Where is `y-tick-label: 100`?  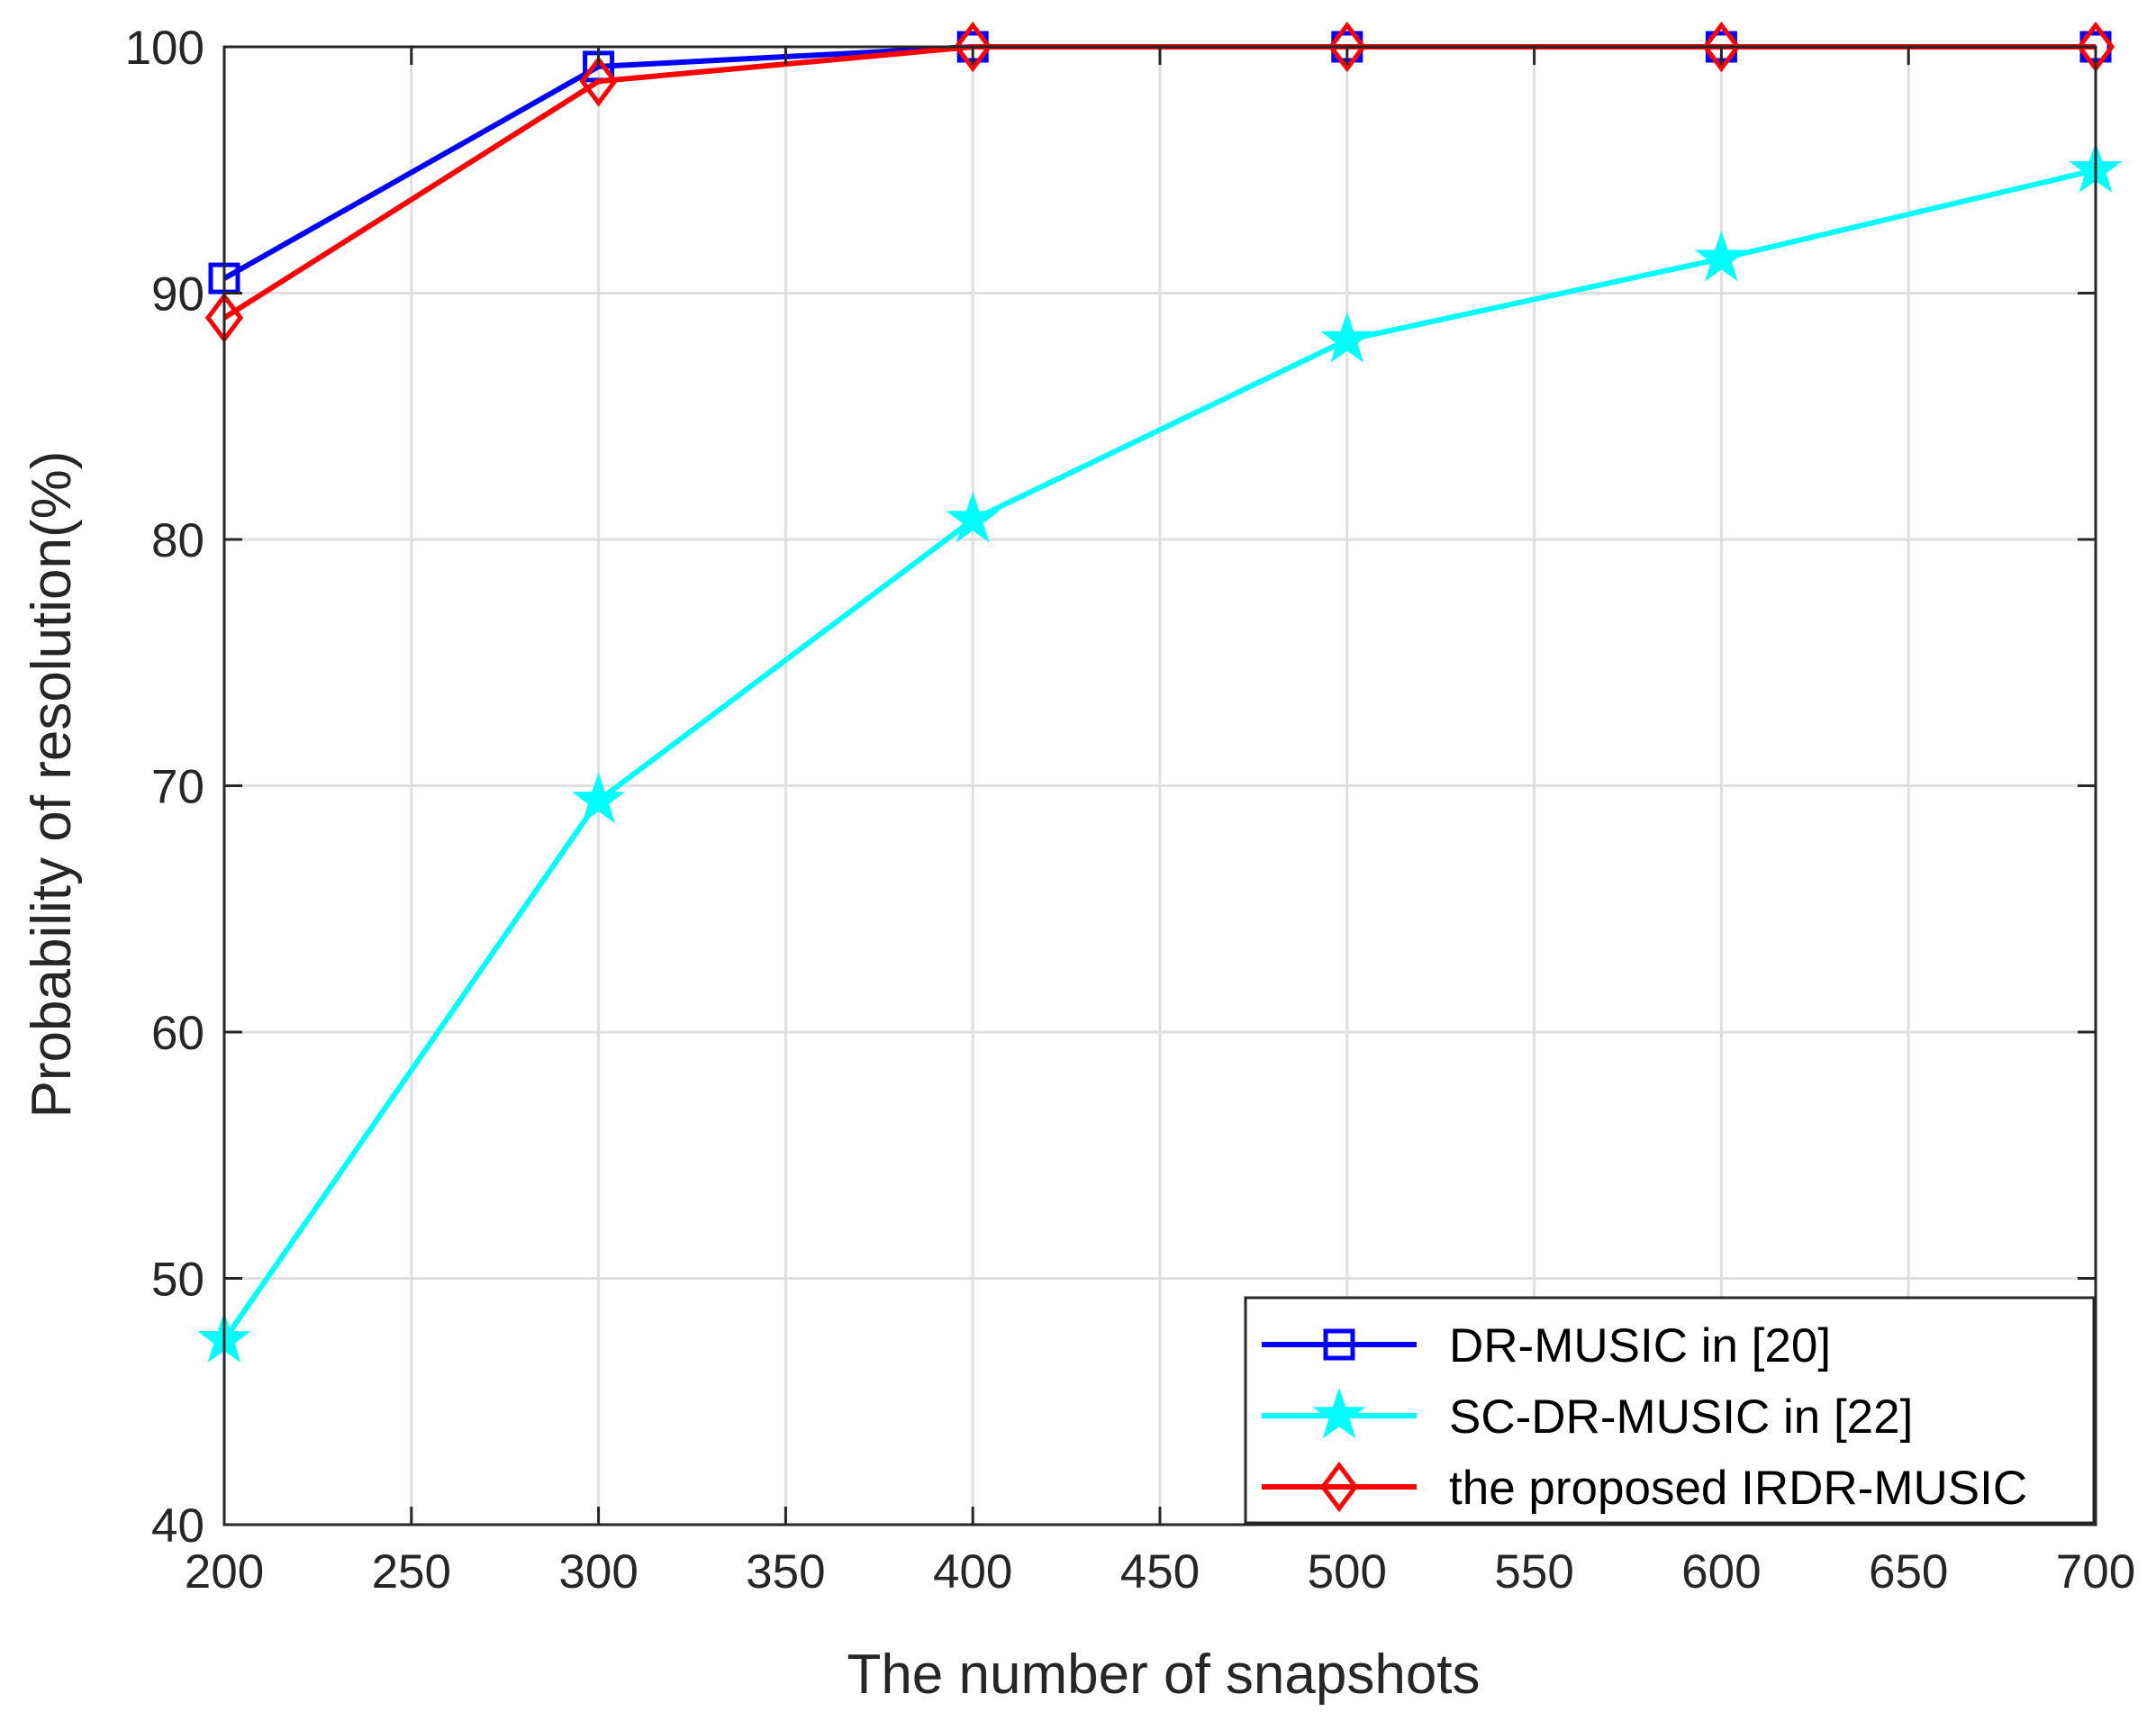
y-tick-label: 100 is located at coordinates (164, 48).